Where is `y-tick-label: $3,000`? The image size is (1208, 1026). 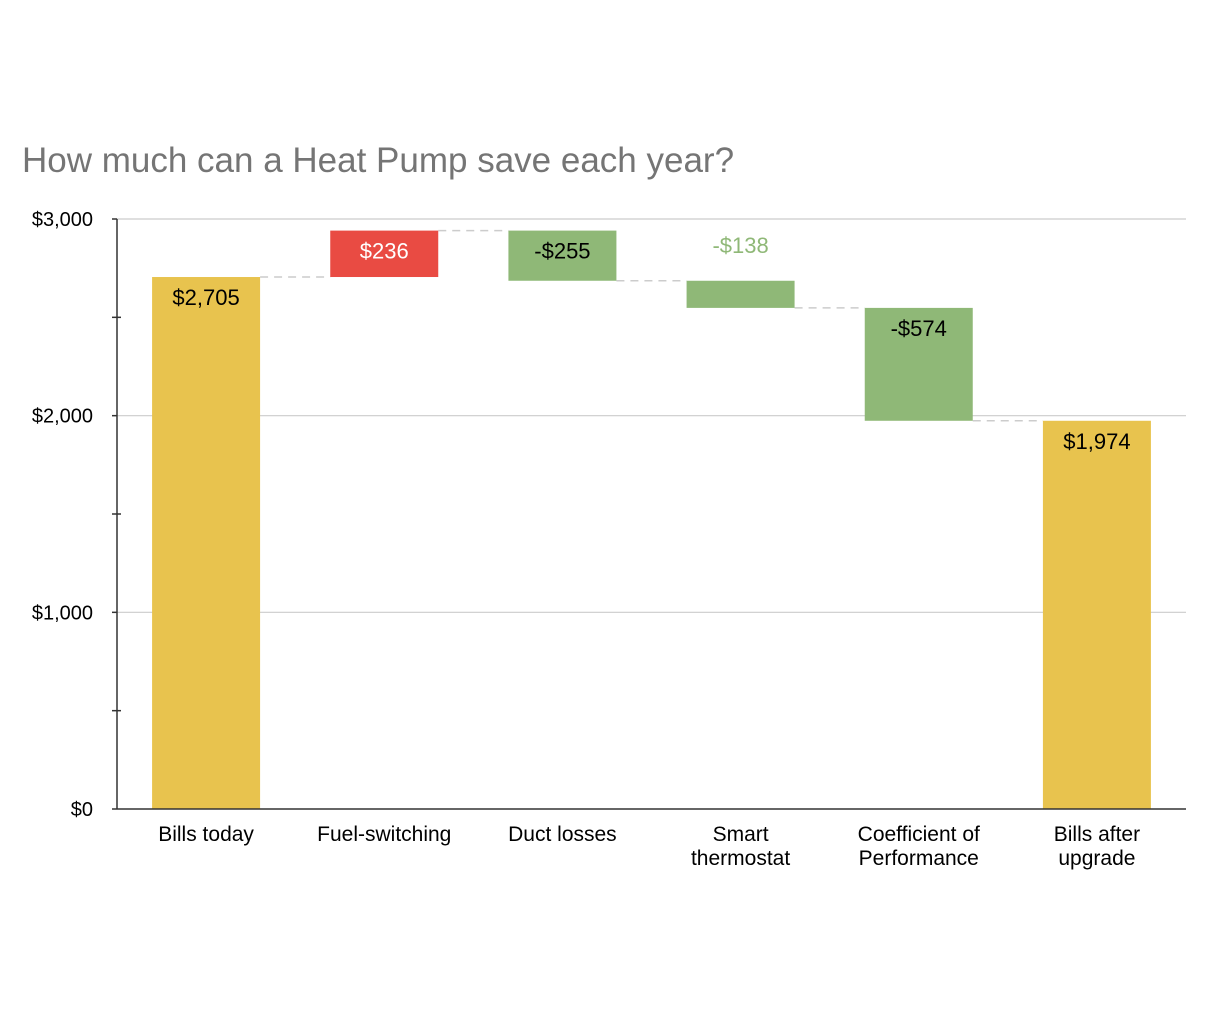
y-tick-label: $3,000 is located at coordinates (62, 220).